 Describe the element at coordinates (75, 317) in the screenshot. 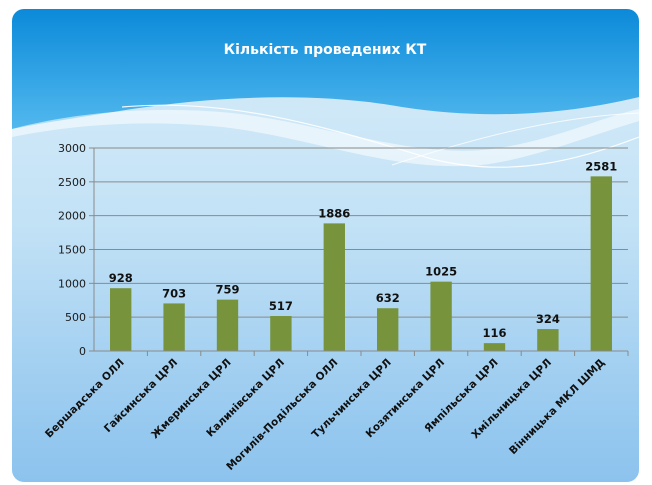

I see `y-tick-label: 500` at that location.